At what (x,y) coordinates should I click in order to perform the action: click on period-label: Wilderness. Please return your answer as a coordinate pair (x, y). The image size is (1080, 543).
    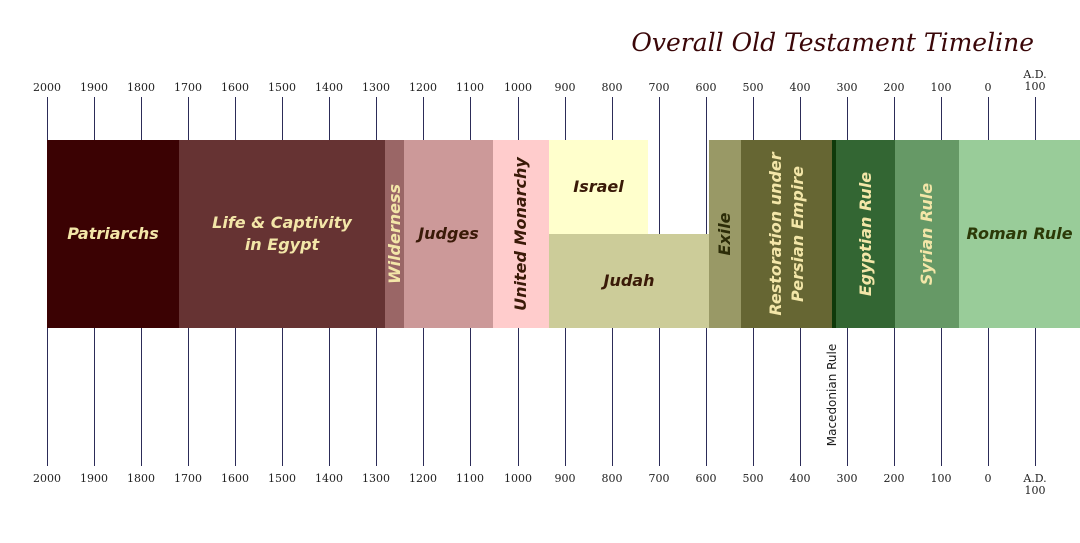
    Looking at the image, I should click on (394, 234).